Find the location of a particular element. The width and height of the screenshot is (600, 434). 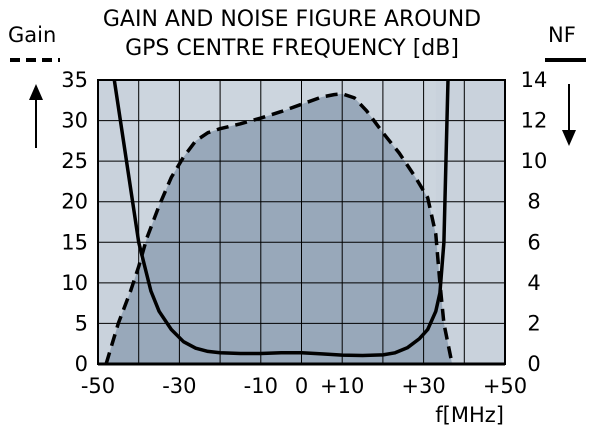

left-tick-label: 5 is located at coordinates (81, 323).